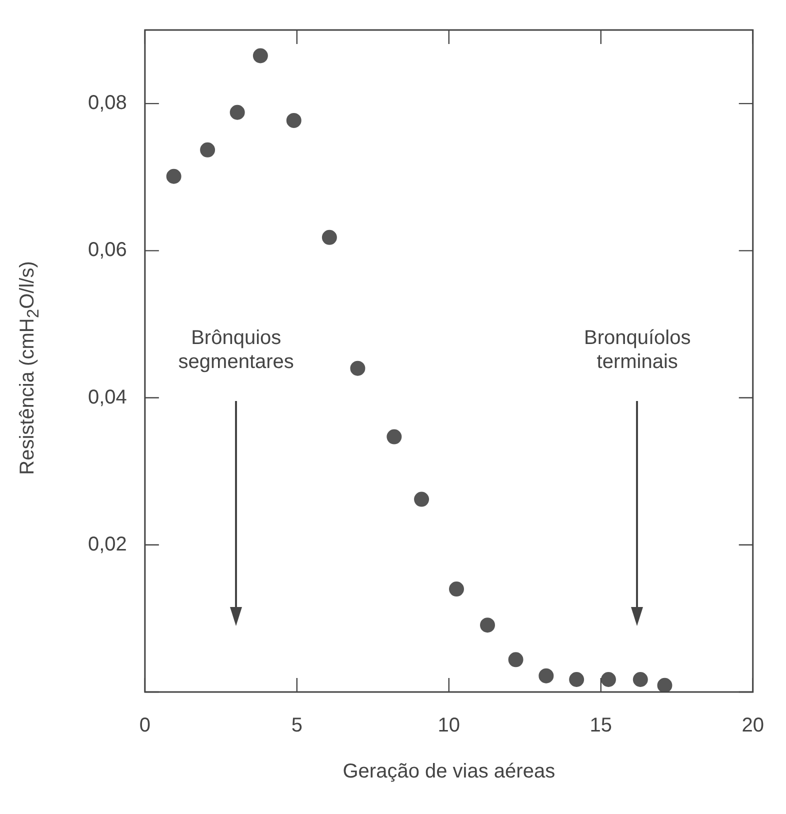 The height and width of the screenshot is (814, 786). Describe the element at coordinates (296, 725) in the screenshot. I see `x-tick-label: 5` at that location.